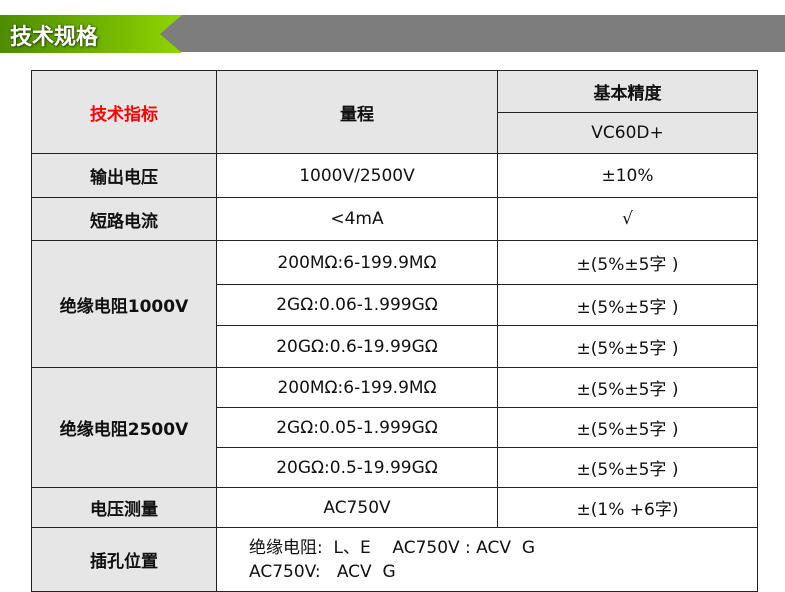 This screenshot has height=592, width=785. I want to click on row-accuracy: ±(1% +6字), so click(627, 507).